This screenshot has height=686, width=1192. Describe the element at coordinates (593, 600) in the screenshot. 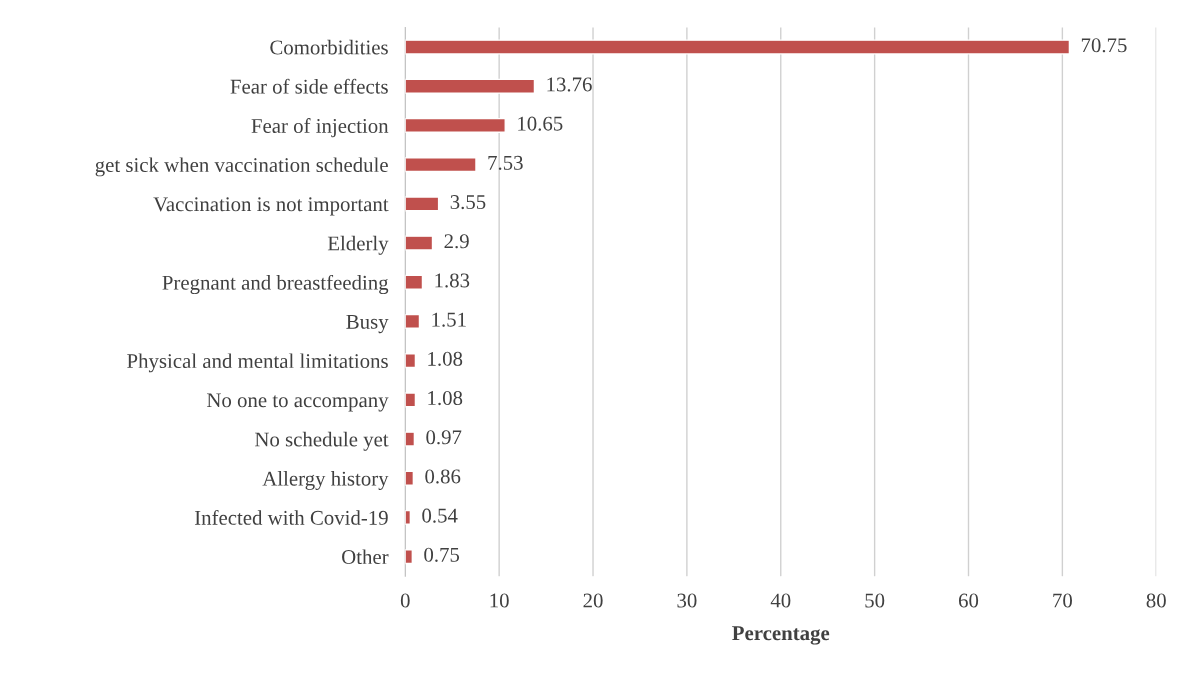

I see `x-tick-label: 20` at that location.